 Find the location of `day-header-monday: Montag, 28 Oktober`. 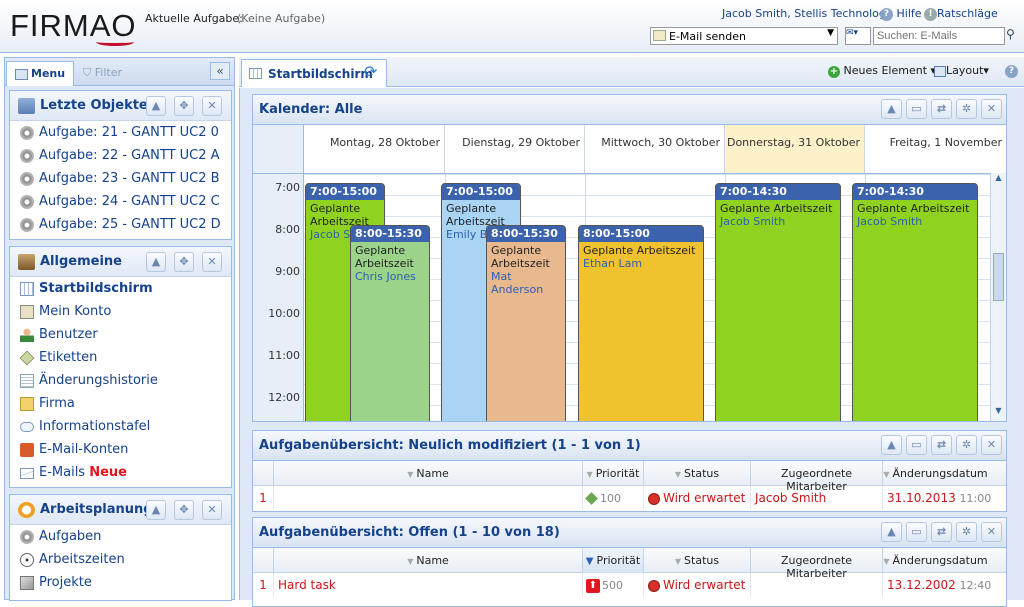

day-header-monday: Montag, 28 Oktober is located at coordinates (375, 149).